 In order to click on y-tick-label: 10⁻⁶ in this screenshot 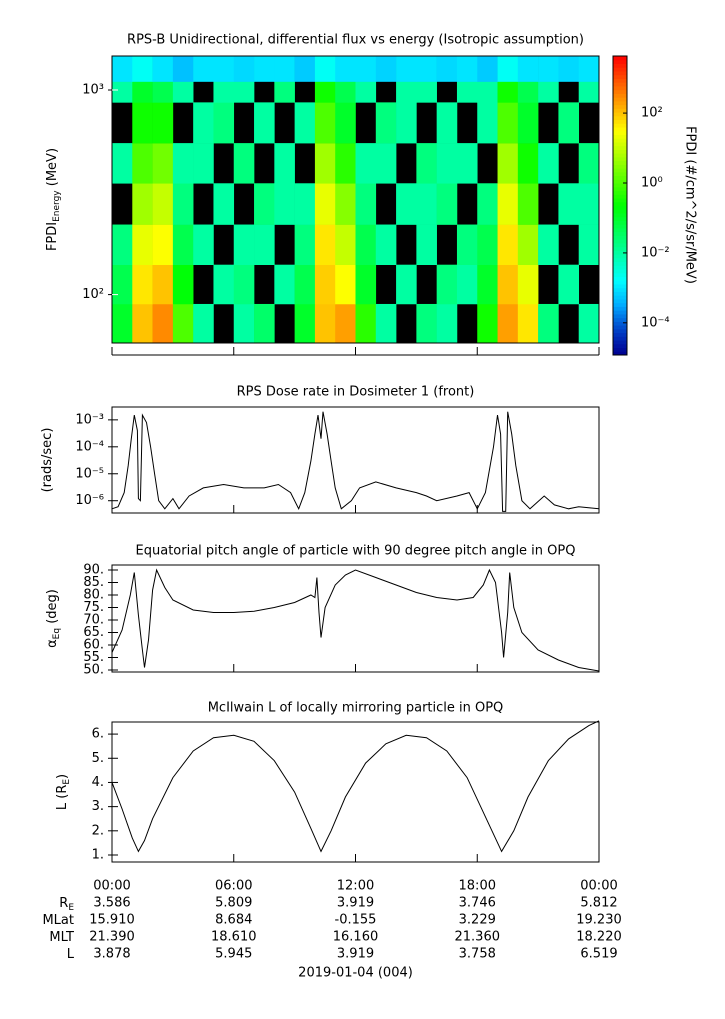, I will do `click(89, 500)`.